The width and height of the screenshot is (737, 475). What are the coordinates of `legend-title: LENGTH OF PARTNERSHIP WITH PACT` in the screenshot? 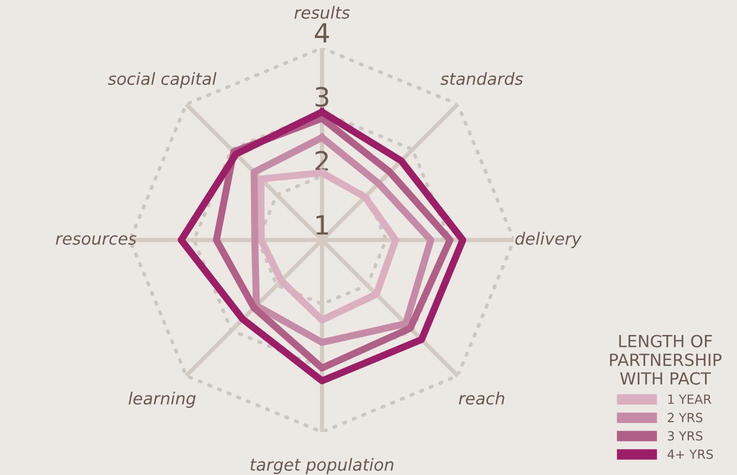 It's located at (666, 359).